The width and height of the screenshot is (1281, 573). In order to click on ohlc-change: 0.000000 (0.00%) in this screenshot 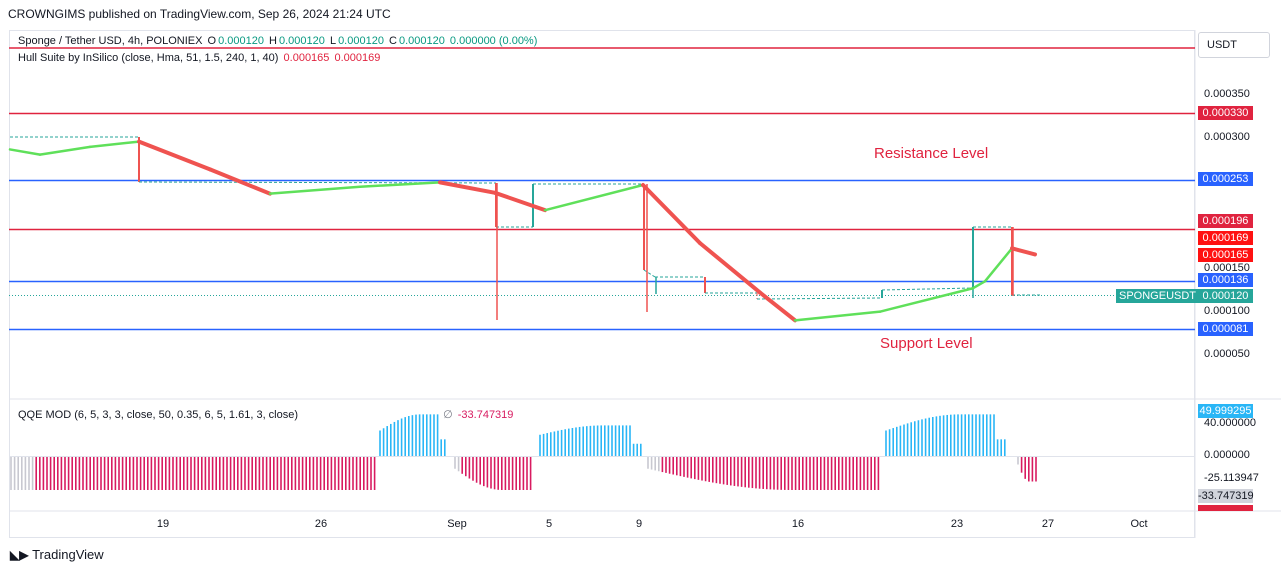, I will do `click(493, 41)`.